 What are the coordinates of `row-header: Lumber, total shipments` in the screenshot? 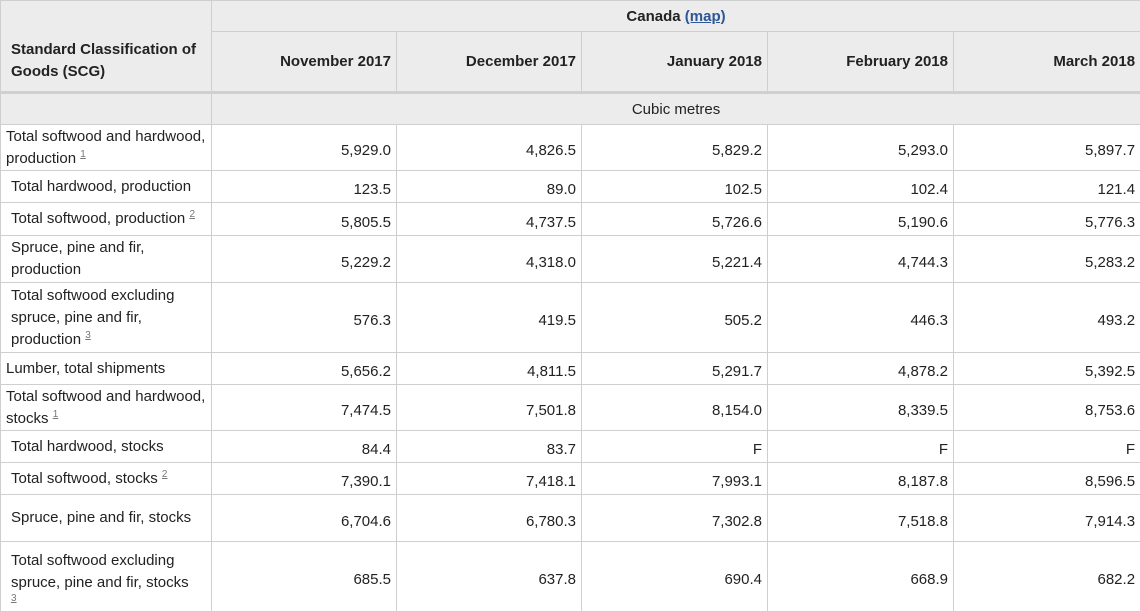 It's located at (106, 368).